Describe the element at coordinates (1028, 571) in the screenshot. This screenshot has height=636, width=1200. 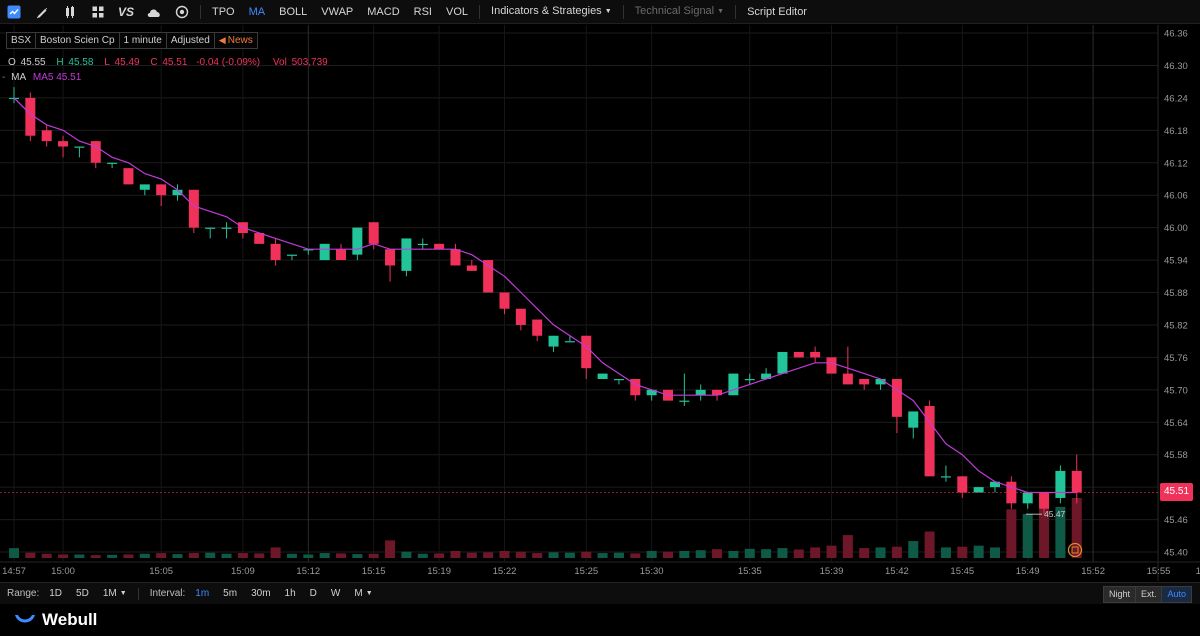
I see `time-tick-label: 15:49` at that location.